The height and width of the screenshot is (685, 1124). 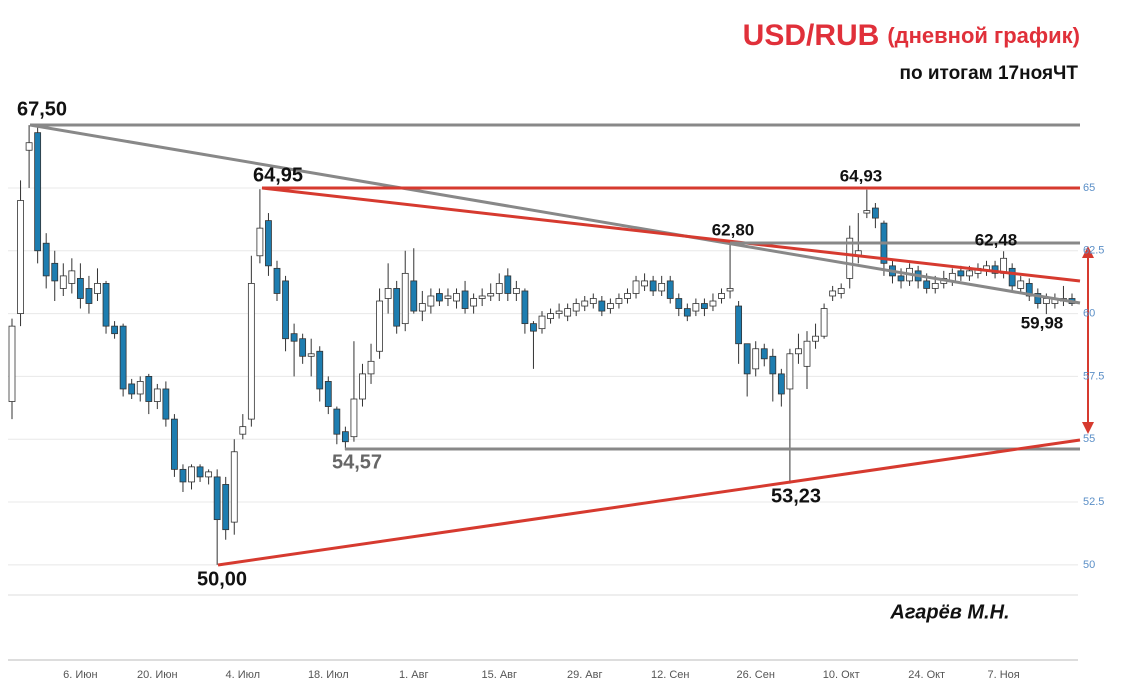 What do you see at coordinates (80, 675) in the screenshot?
I see `x-tick-label: 6. Июн` at bounding box center [80, 675].